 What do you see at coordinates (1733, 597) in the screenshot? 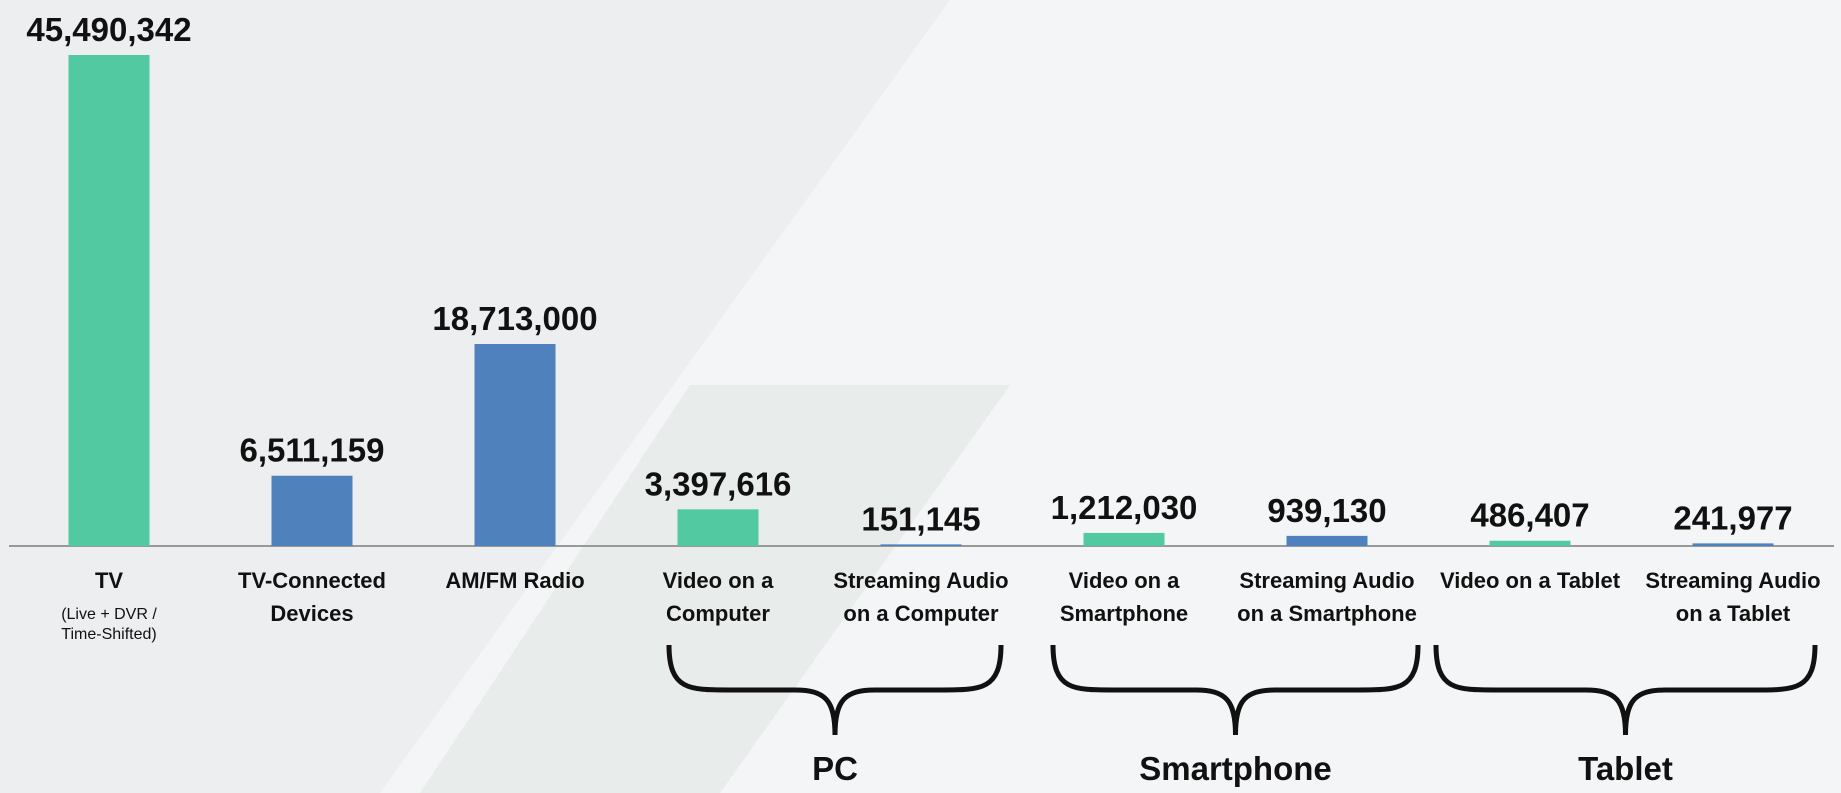
I see `x-tick-label: Streaming Audio on a Tablet` at bounding box center [1733, 597].